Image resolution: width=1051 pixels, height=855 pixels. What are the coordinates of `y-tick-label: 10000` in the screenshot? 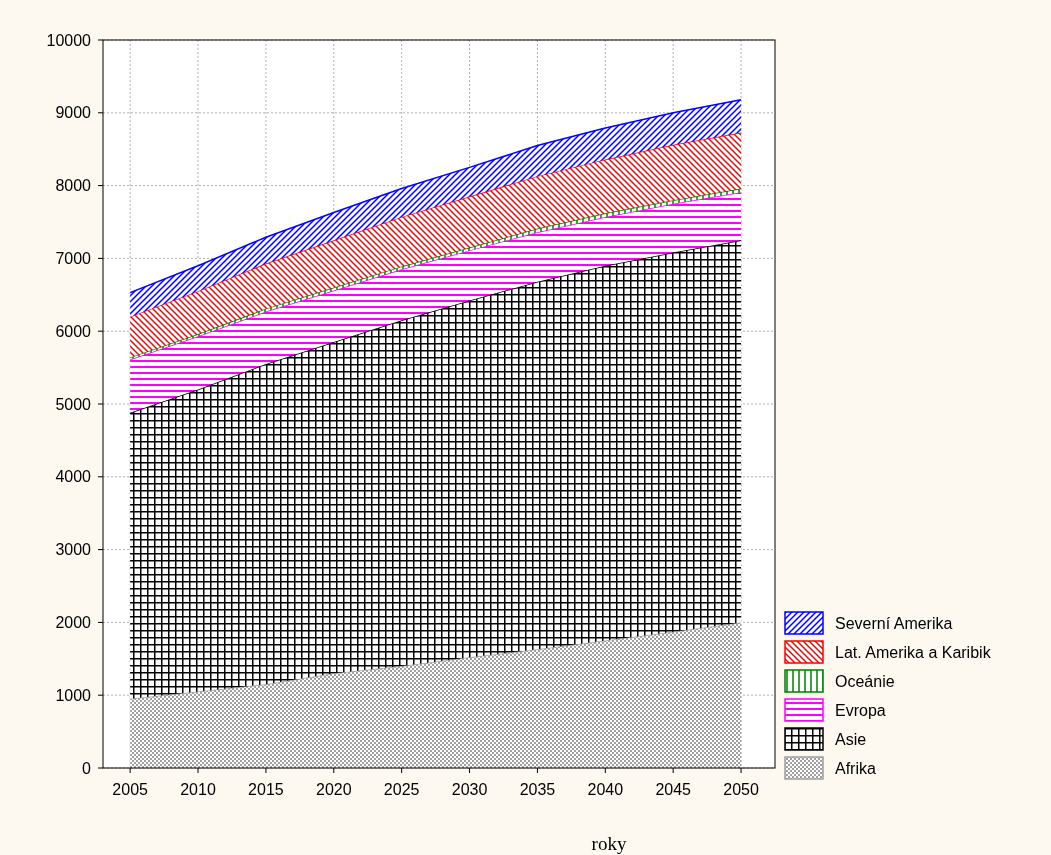 It's located at (69, 40).